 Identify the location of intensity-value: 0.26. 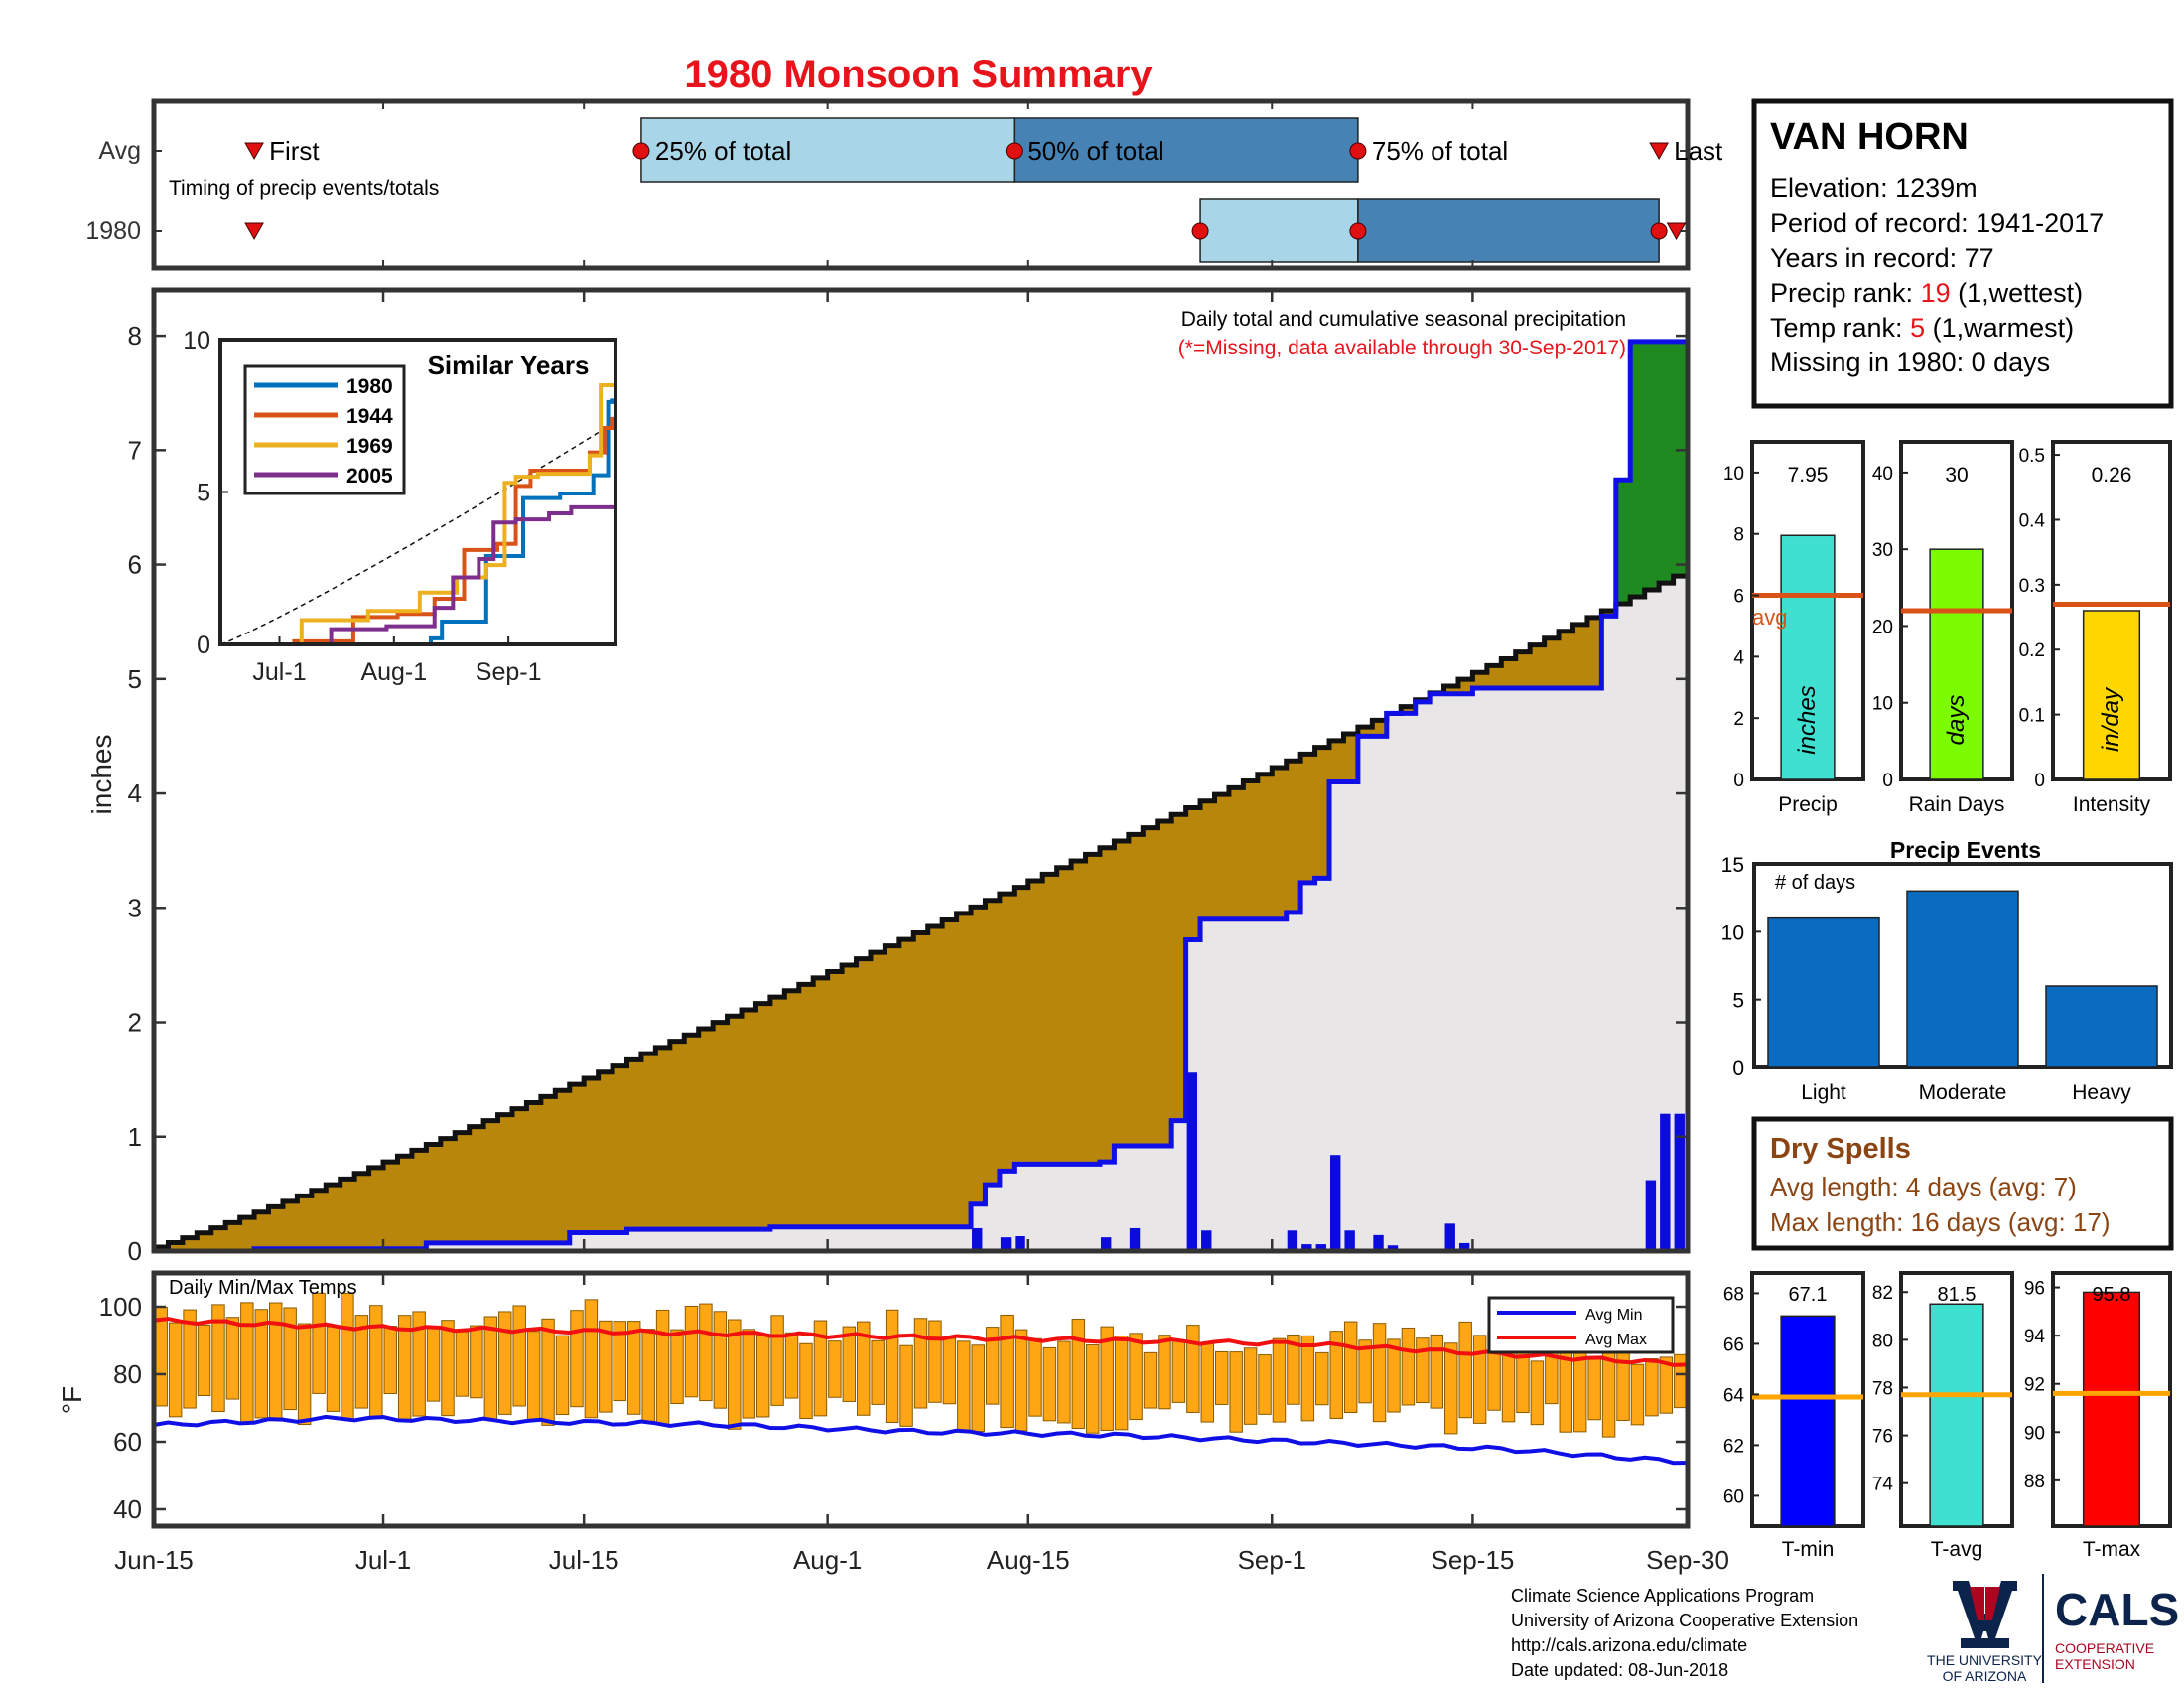
(2112, 475).